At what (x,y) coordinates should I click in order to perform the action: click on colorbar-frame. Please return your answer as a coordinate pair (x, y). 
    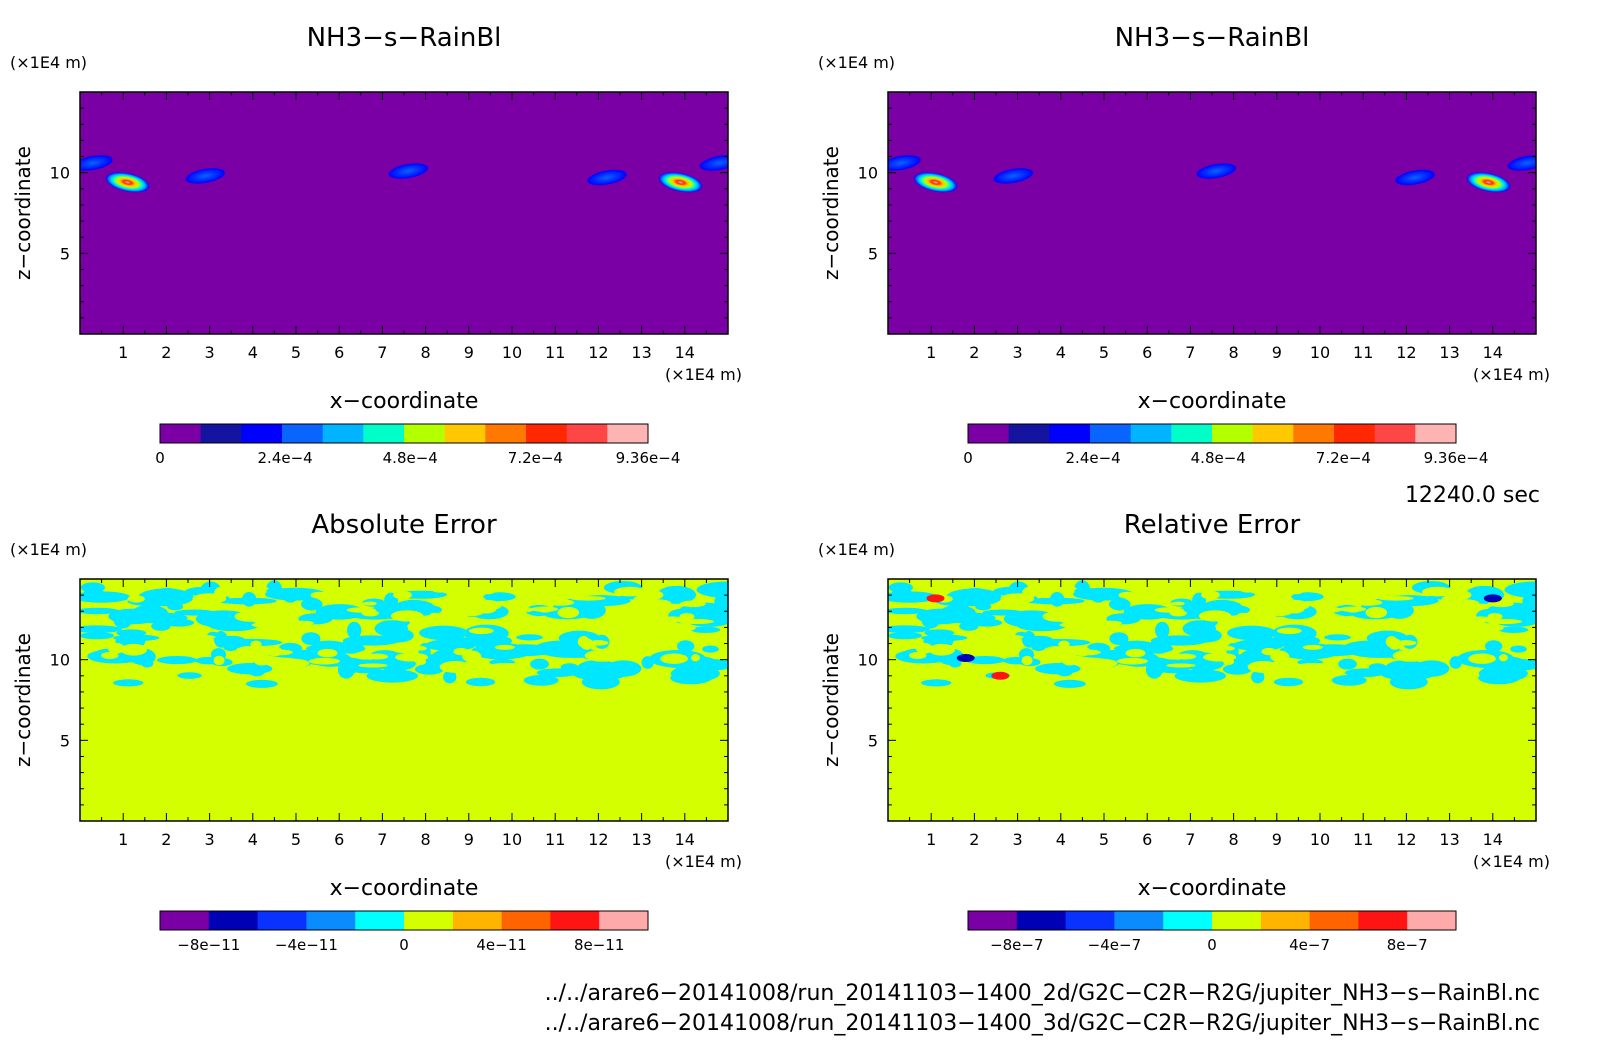
    Looking at the image, I should click on (1212, 433).